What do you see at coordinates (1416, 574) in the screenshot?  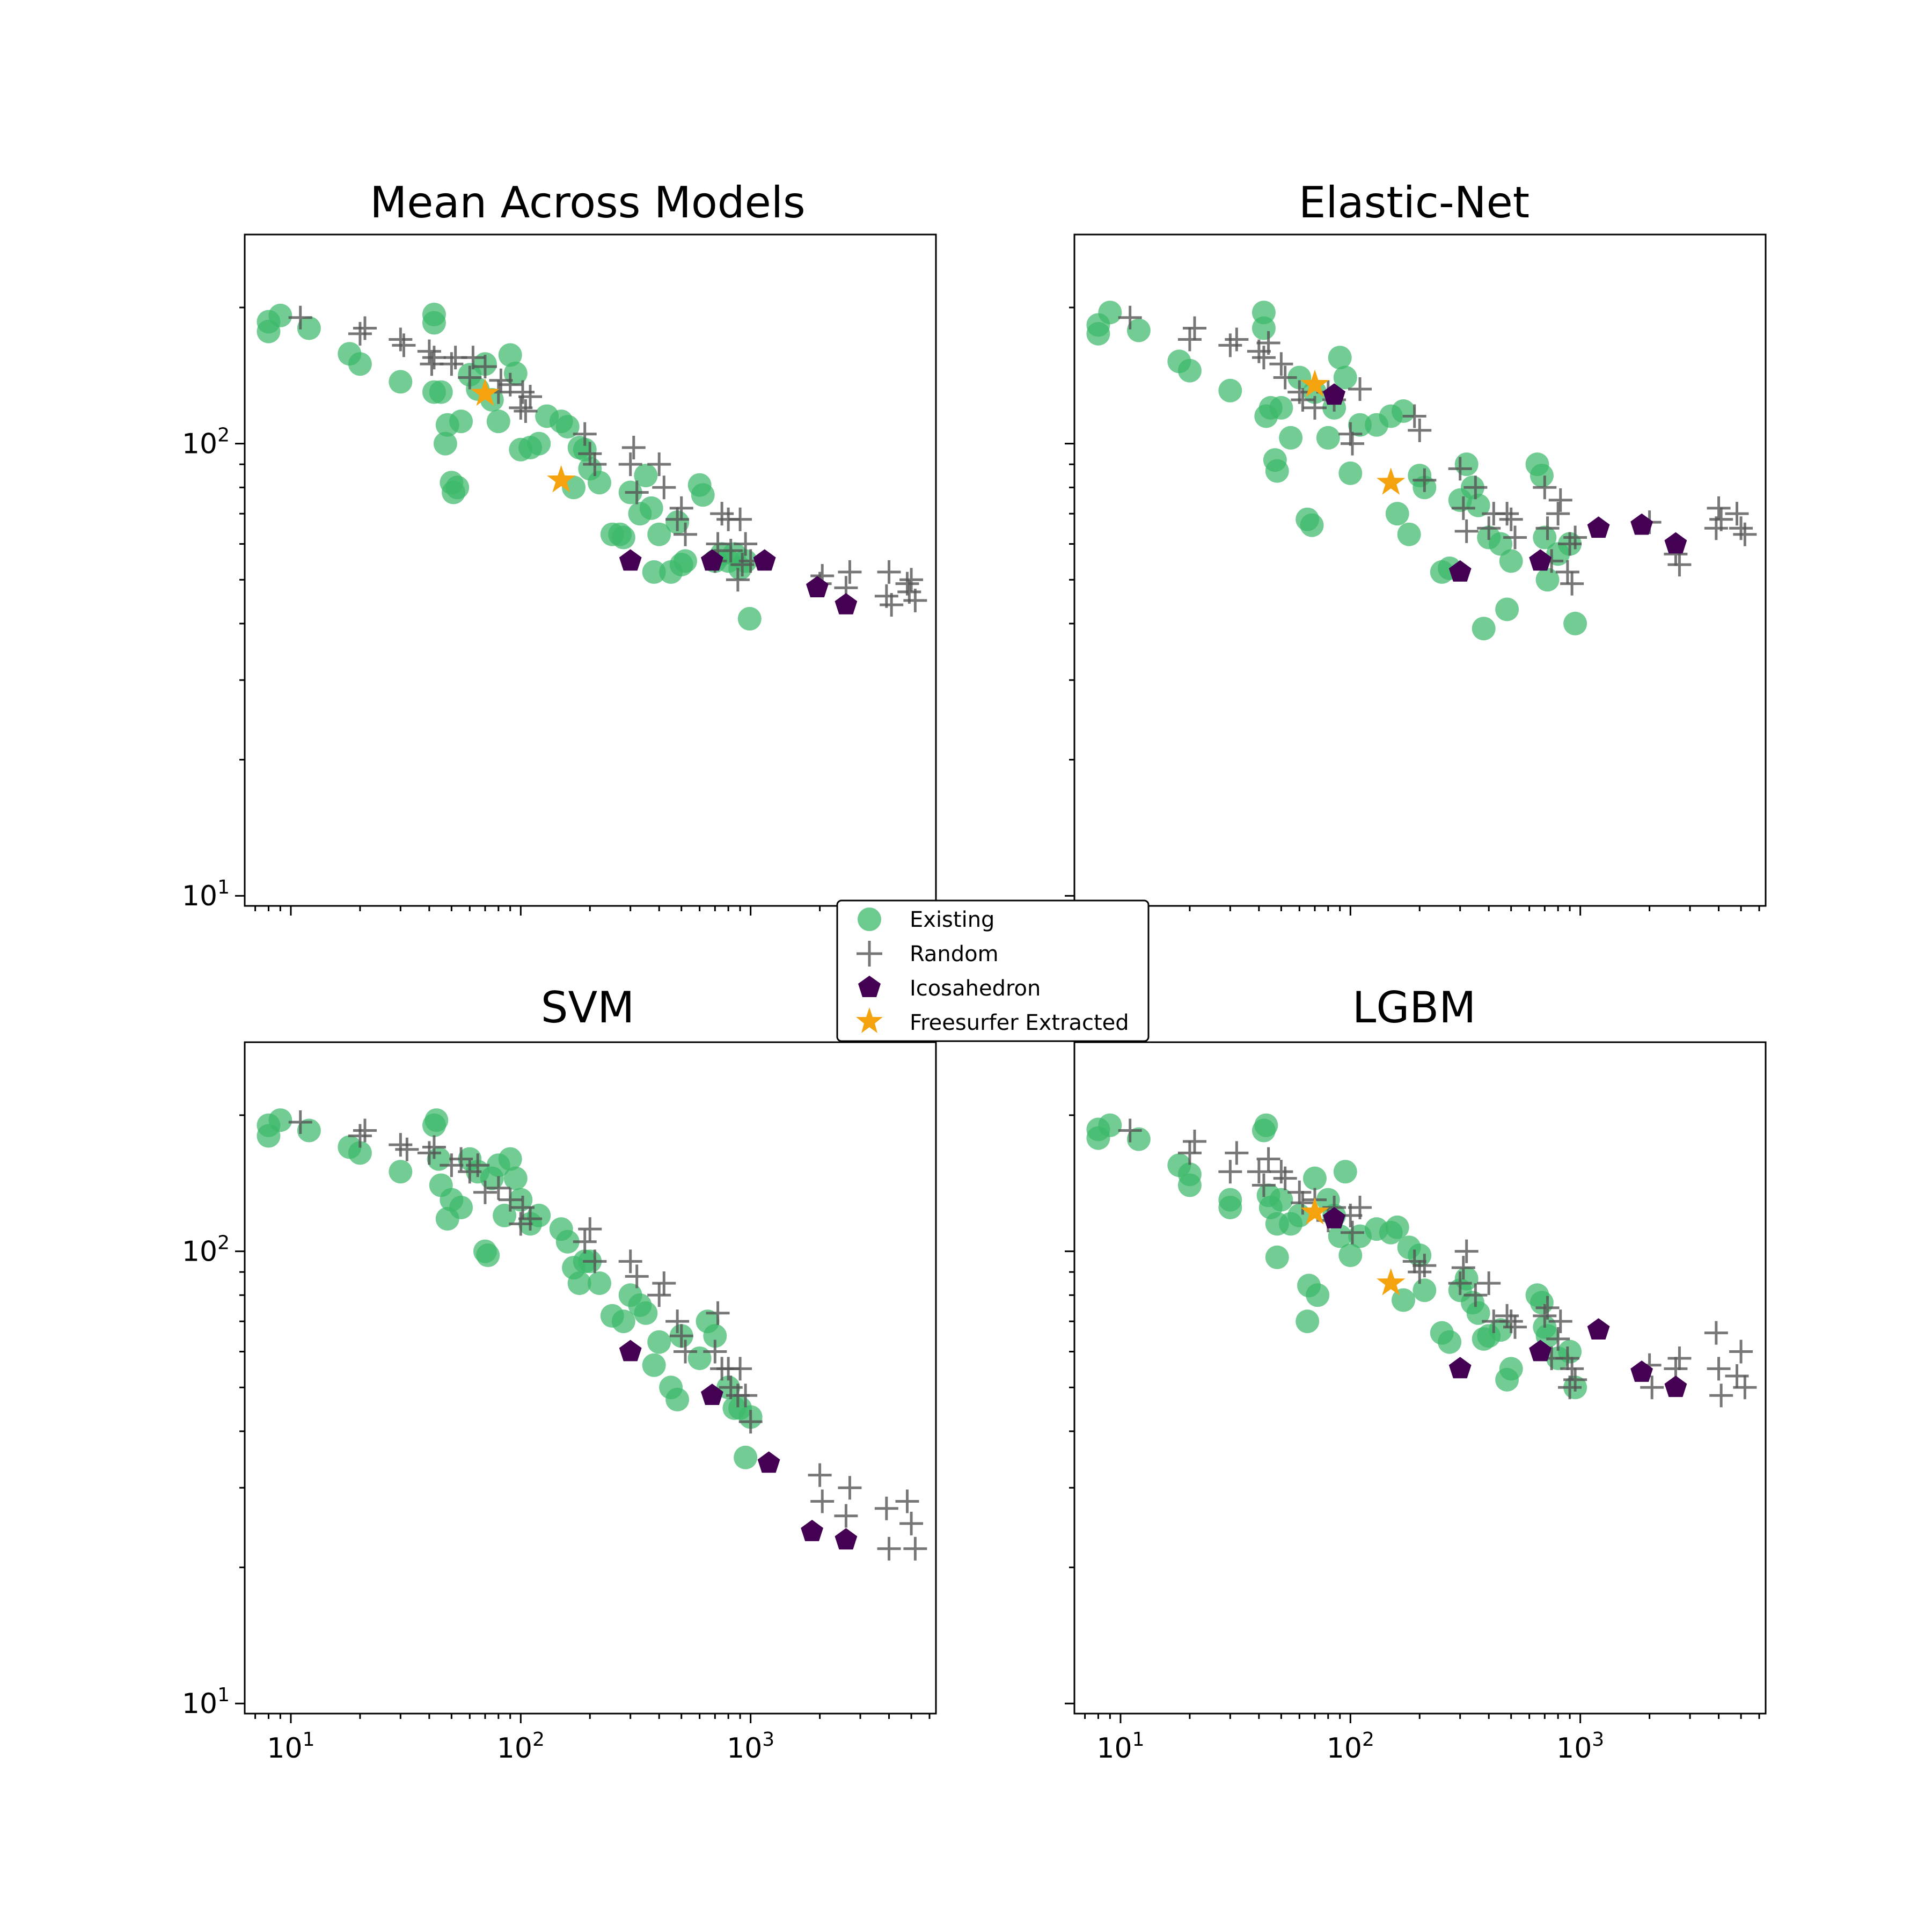 I see `plot-area` at bounding box center [1416, 574].